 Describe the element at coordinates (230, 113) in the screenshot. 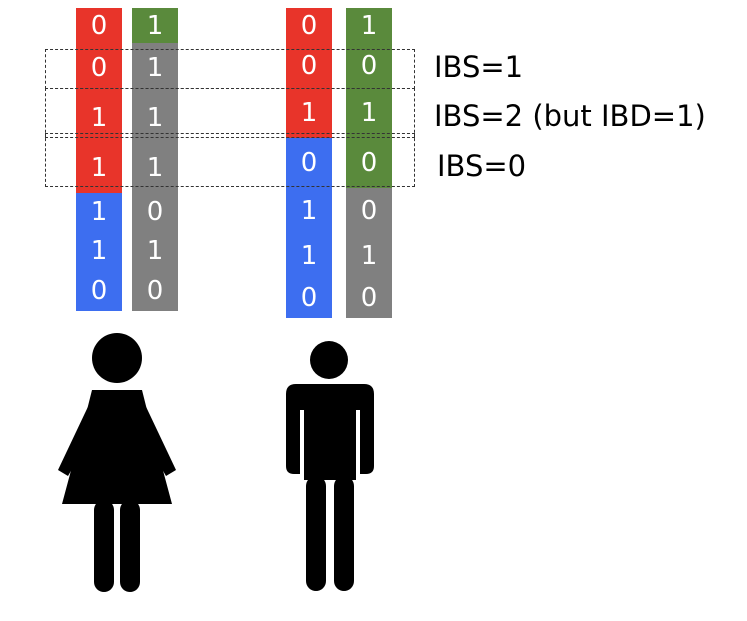

I see `ibs2-region-box` at that location.